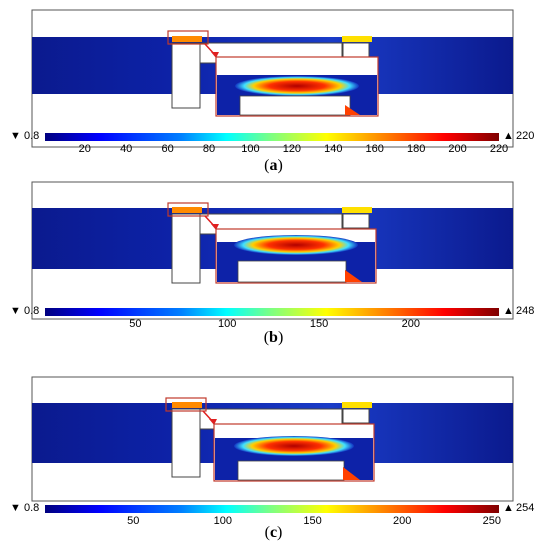  I want to click on colorbar-tick-label: 180, so click(416, 149).